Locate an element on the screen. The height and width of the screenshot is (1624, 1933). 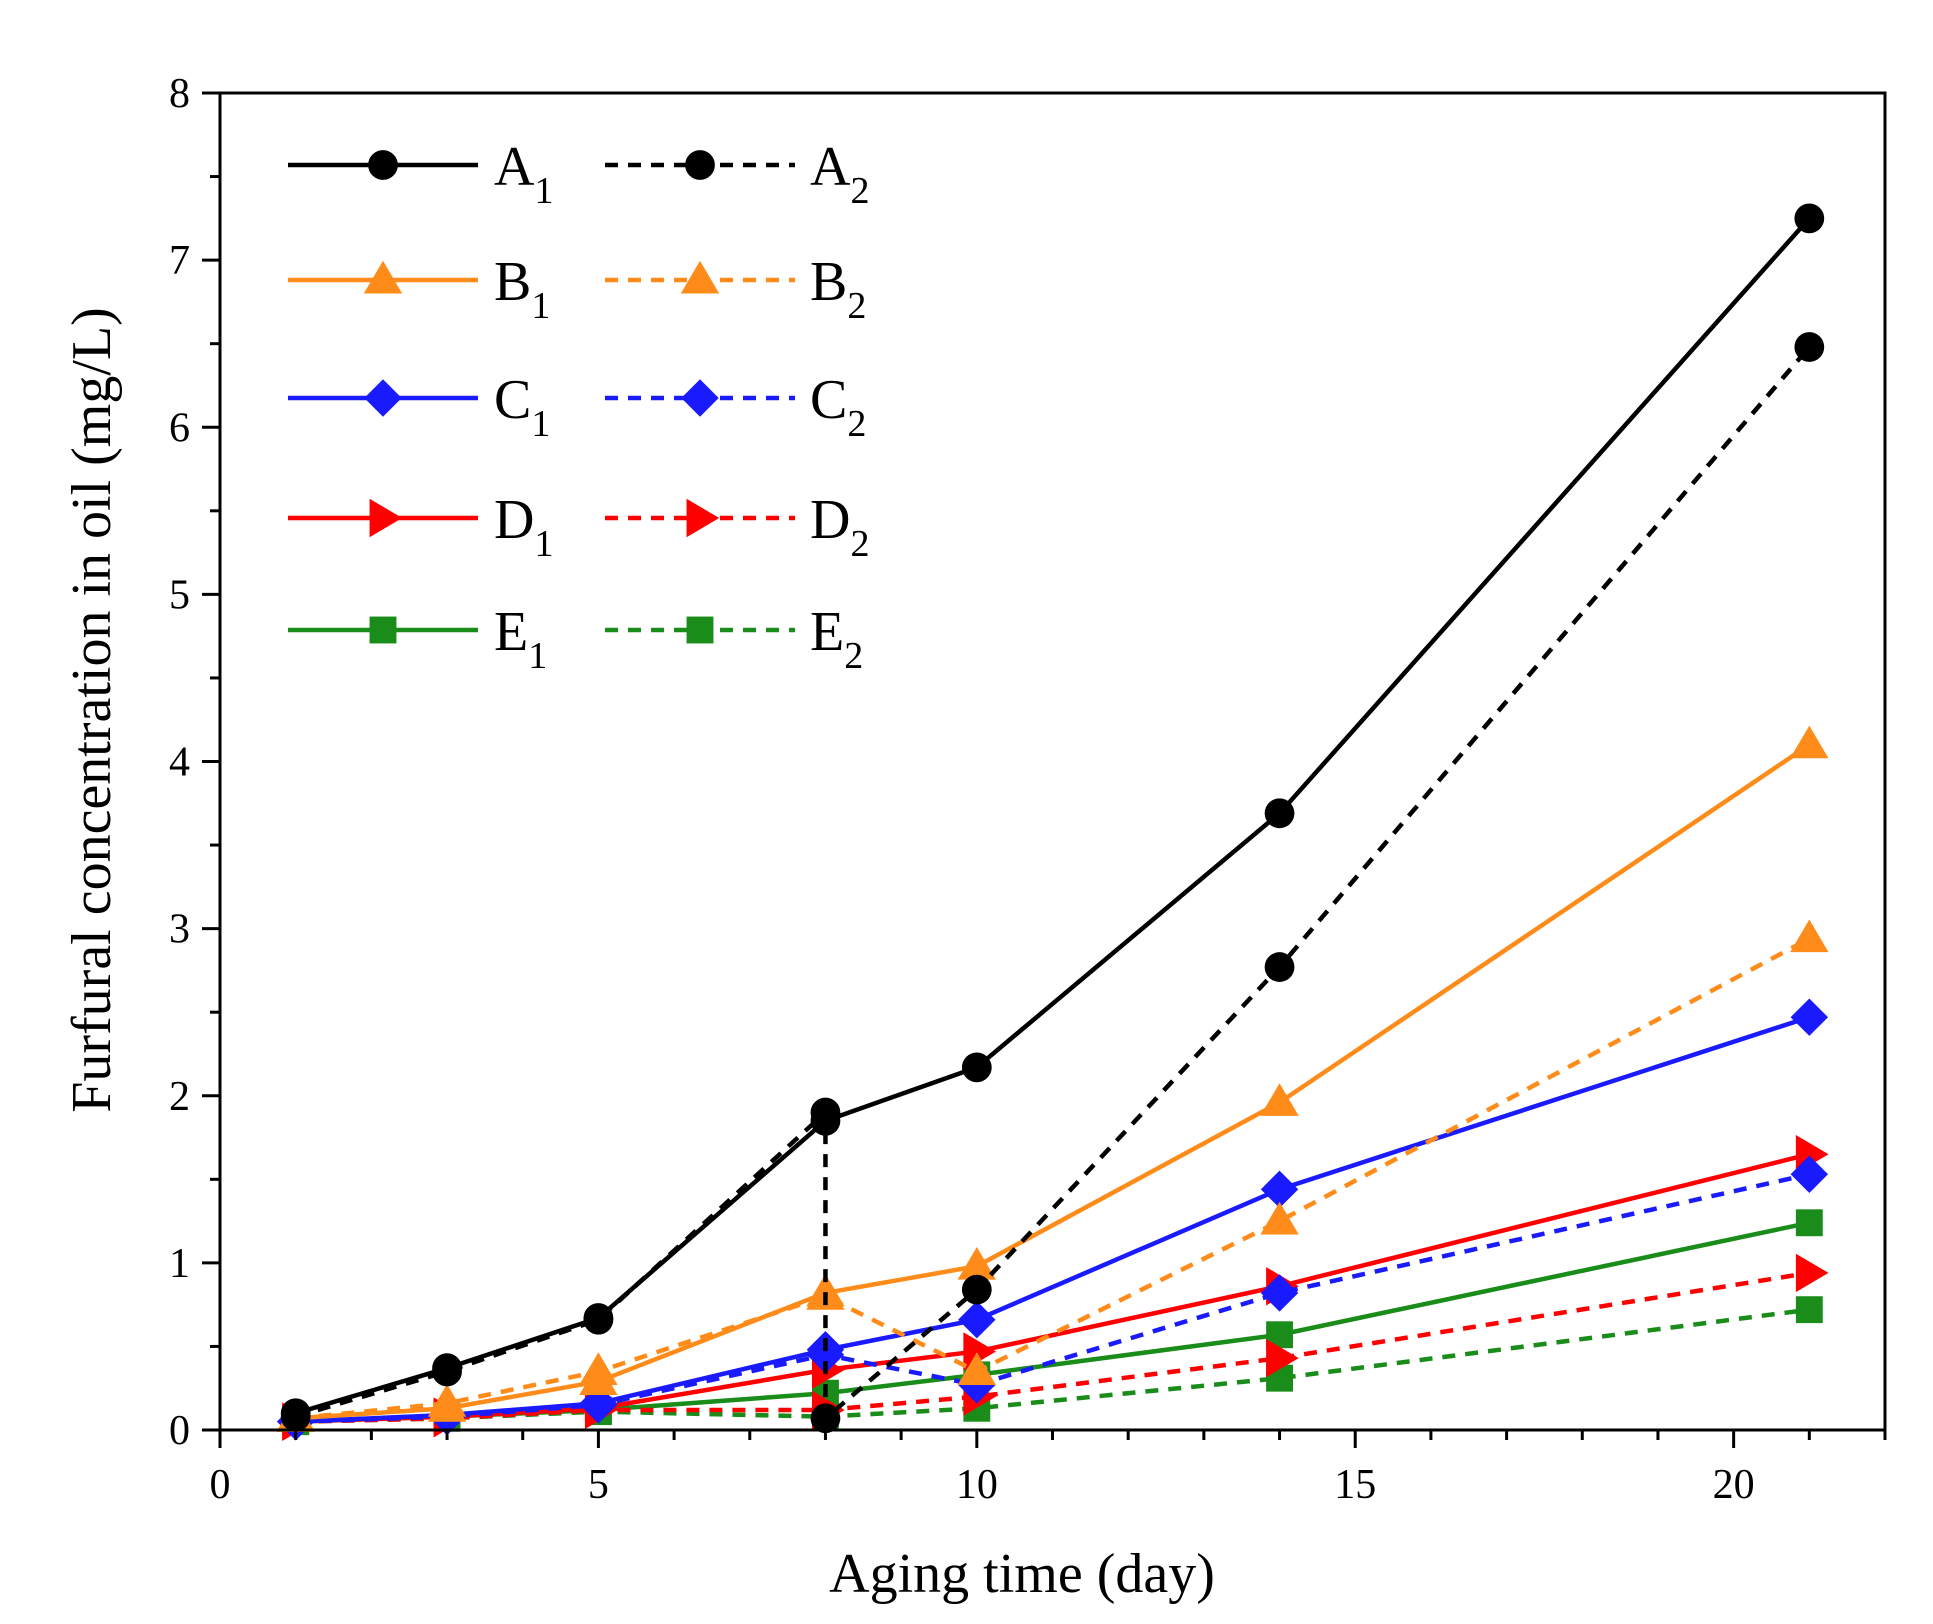
x-axis-title: Aging time (day) is located at coordinates (1022, 1574).